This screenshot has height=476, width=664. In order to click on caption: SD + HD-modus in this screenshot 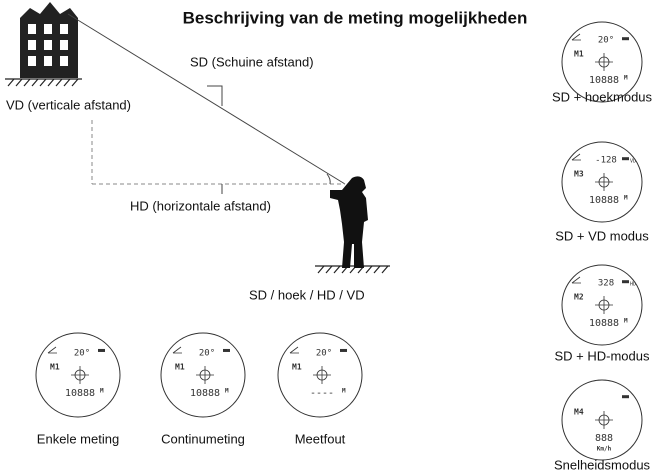, I will do `click(602, 355)`.